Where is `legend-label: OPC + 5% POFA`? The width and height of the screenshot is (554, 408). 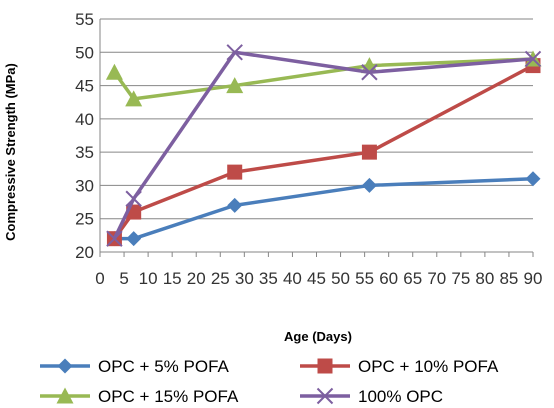
legend-label: OPC + 5% POFA is located at coordinates (164, 366).